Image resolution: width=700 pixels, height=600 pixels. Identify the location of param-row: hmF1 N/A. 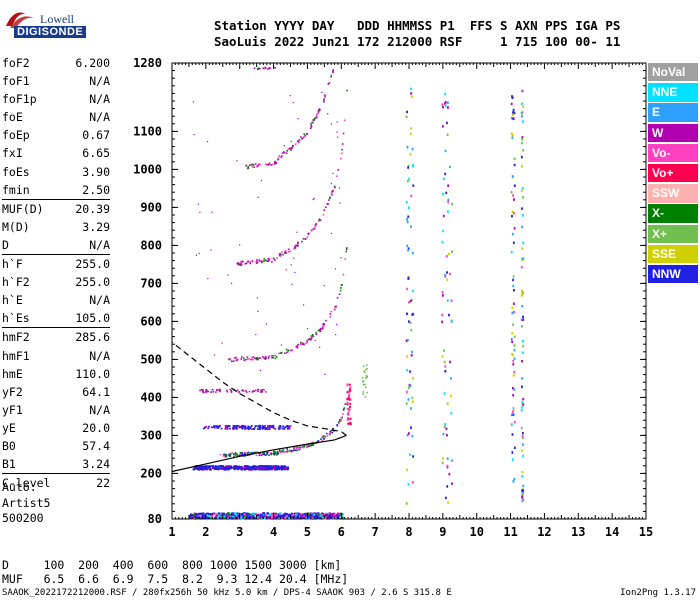
(56, 356).